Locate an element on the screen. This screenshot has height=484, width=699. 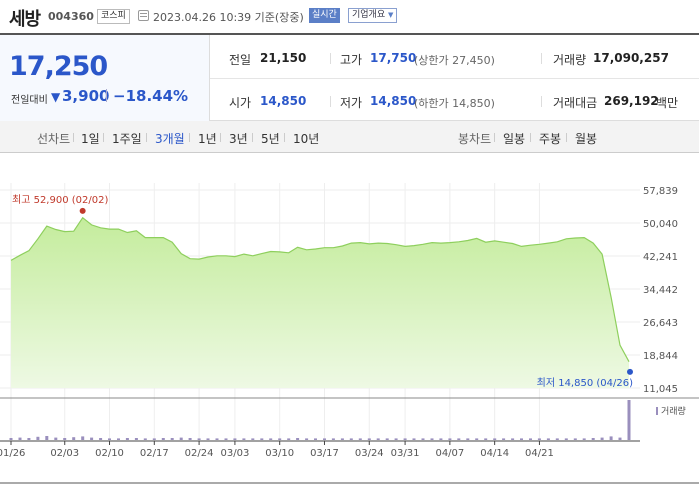
low-label: 저가 is located at coordinates (351, 103).